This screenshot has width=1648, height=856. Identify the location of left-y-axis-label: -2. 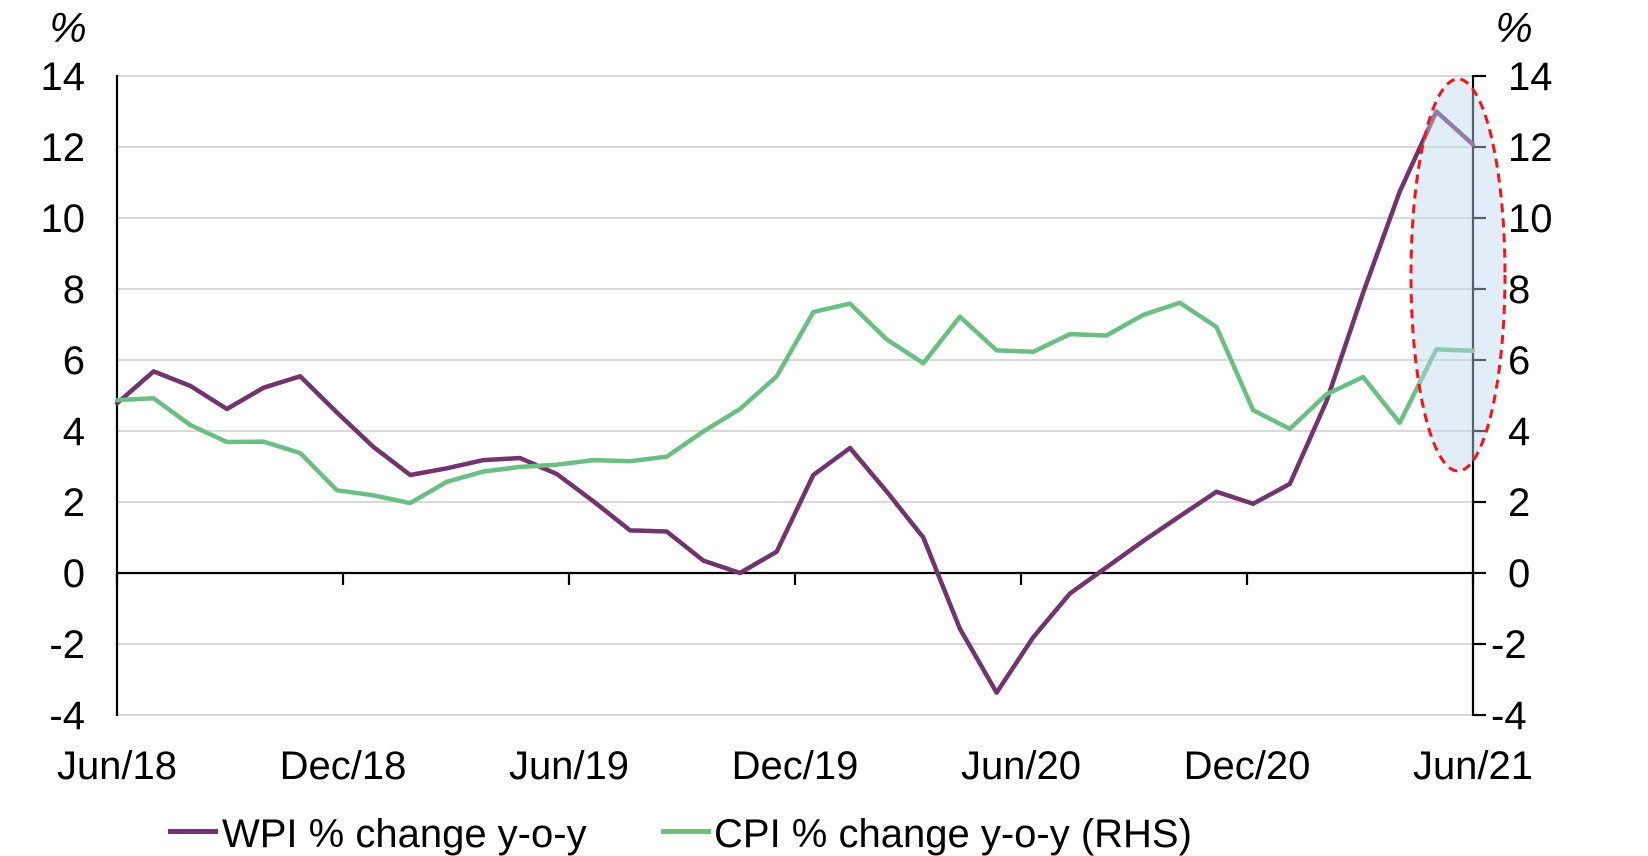
(67, 645).